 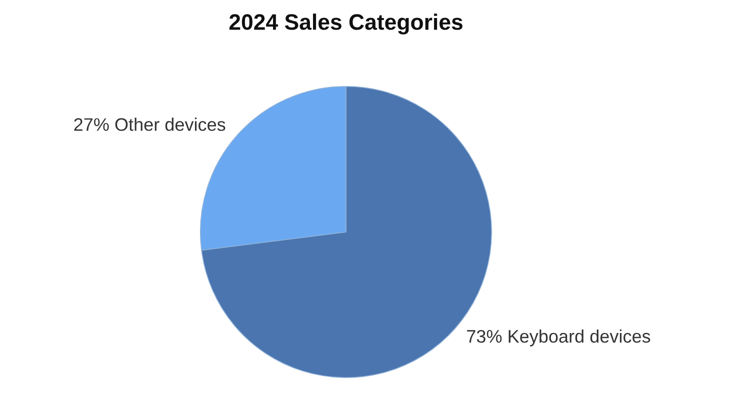 What do you see at coordinates (345, 24) in the screenshot?
I see `chart-title: 2024 Sales Categories` at bounding box center [345, 24].